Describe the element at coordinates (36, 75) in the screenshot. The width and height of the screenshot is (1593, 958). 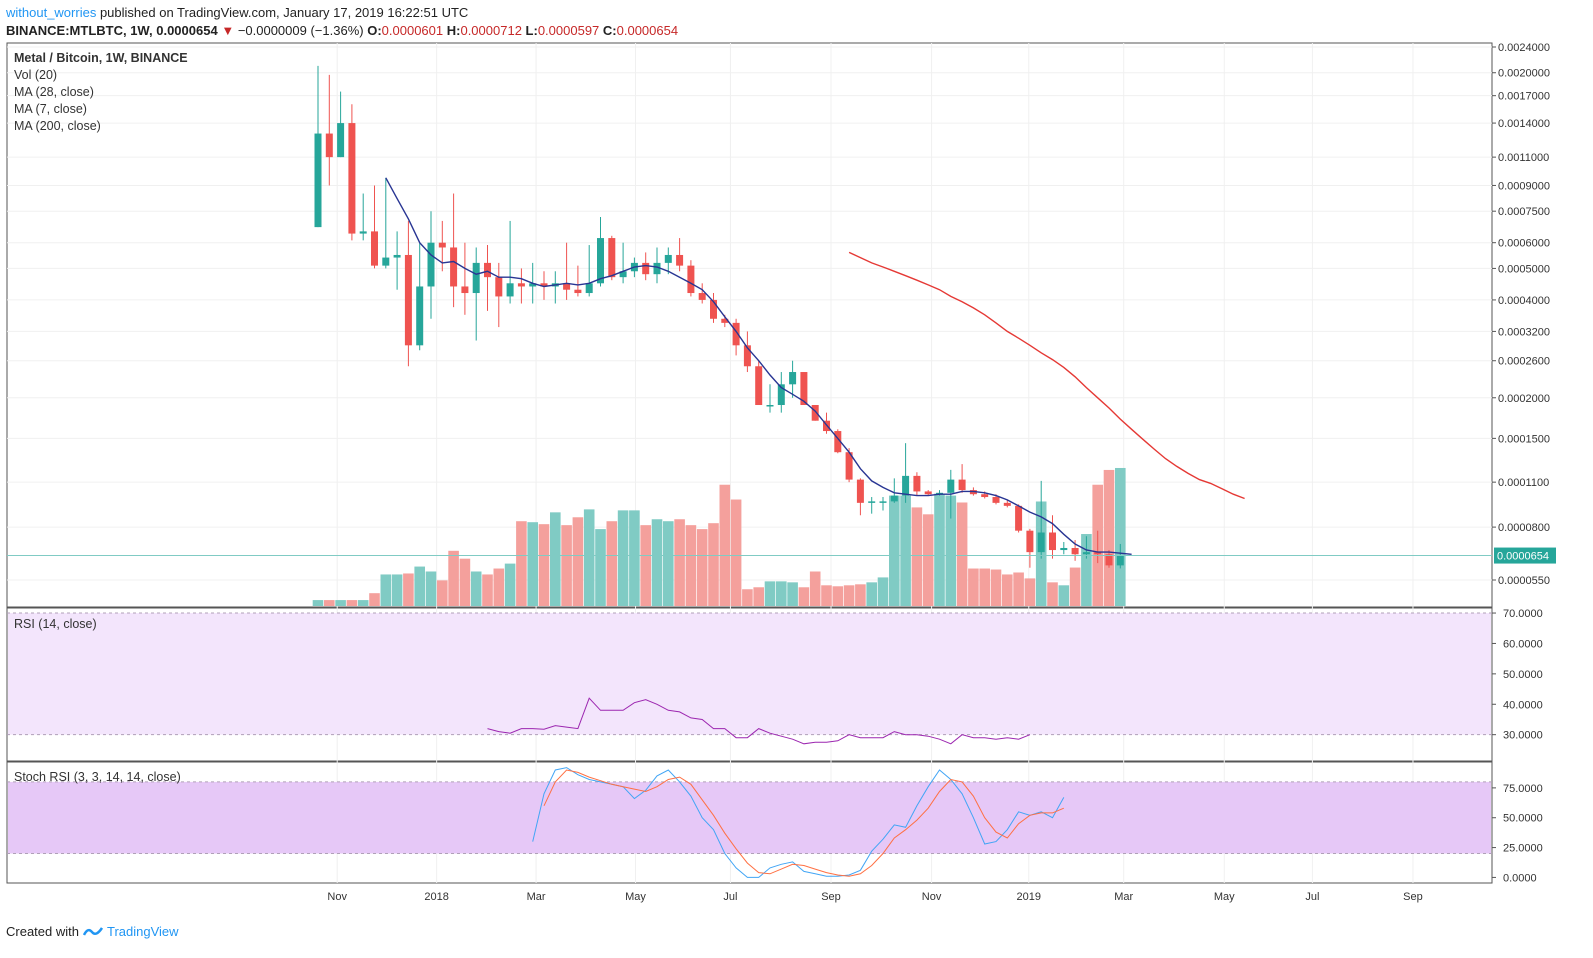
I see `legend-vol: Vol (20)` at that location.